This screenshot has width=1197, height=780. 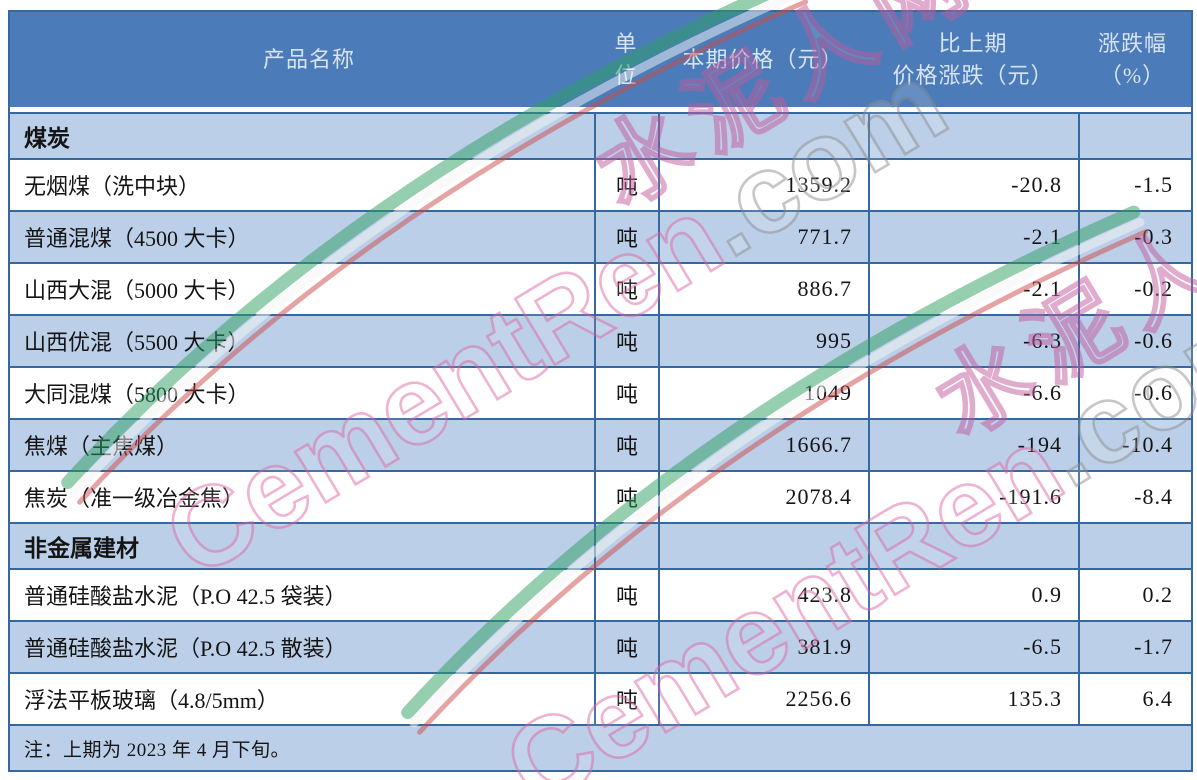 What do you see at coordinates (81, 548) in the screenshot?
I see `section-label: 非金属建材` at bounding box center [81, 548].